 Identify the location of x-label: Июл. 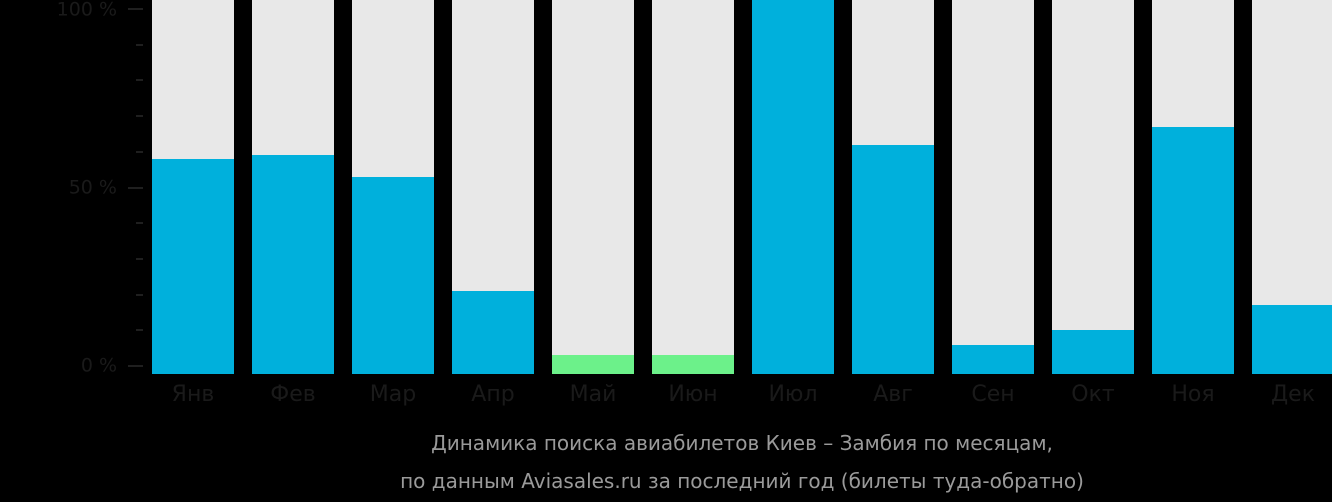
(793, 394).